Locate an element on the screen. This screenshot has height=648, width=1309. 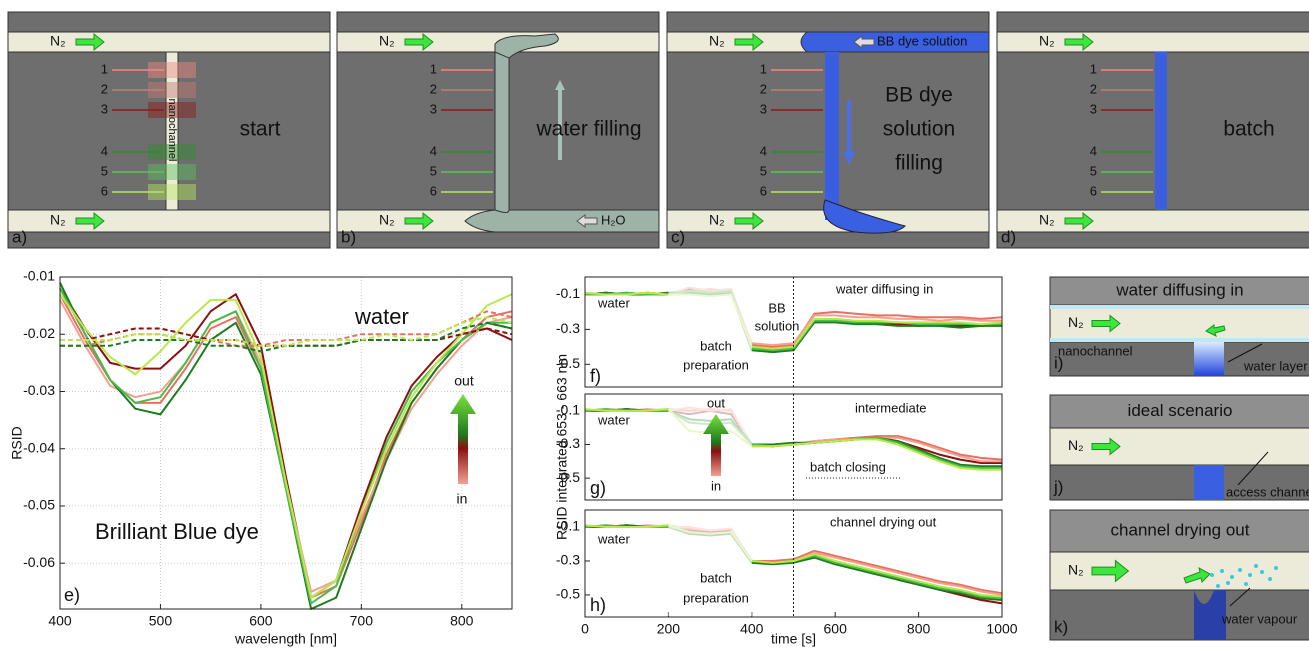
caption: solution is located at coordinates (919, 129).